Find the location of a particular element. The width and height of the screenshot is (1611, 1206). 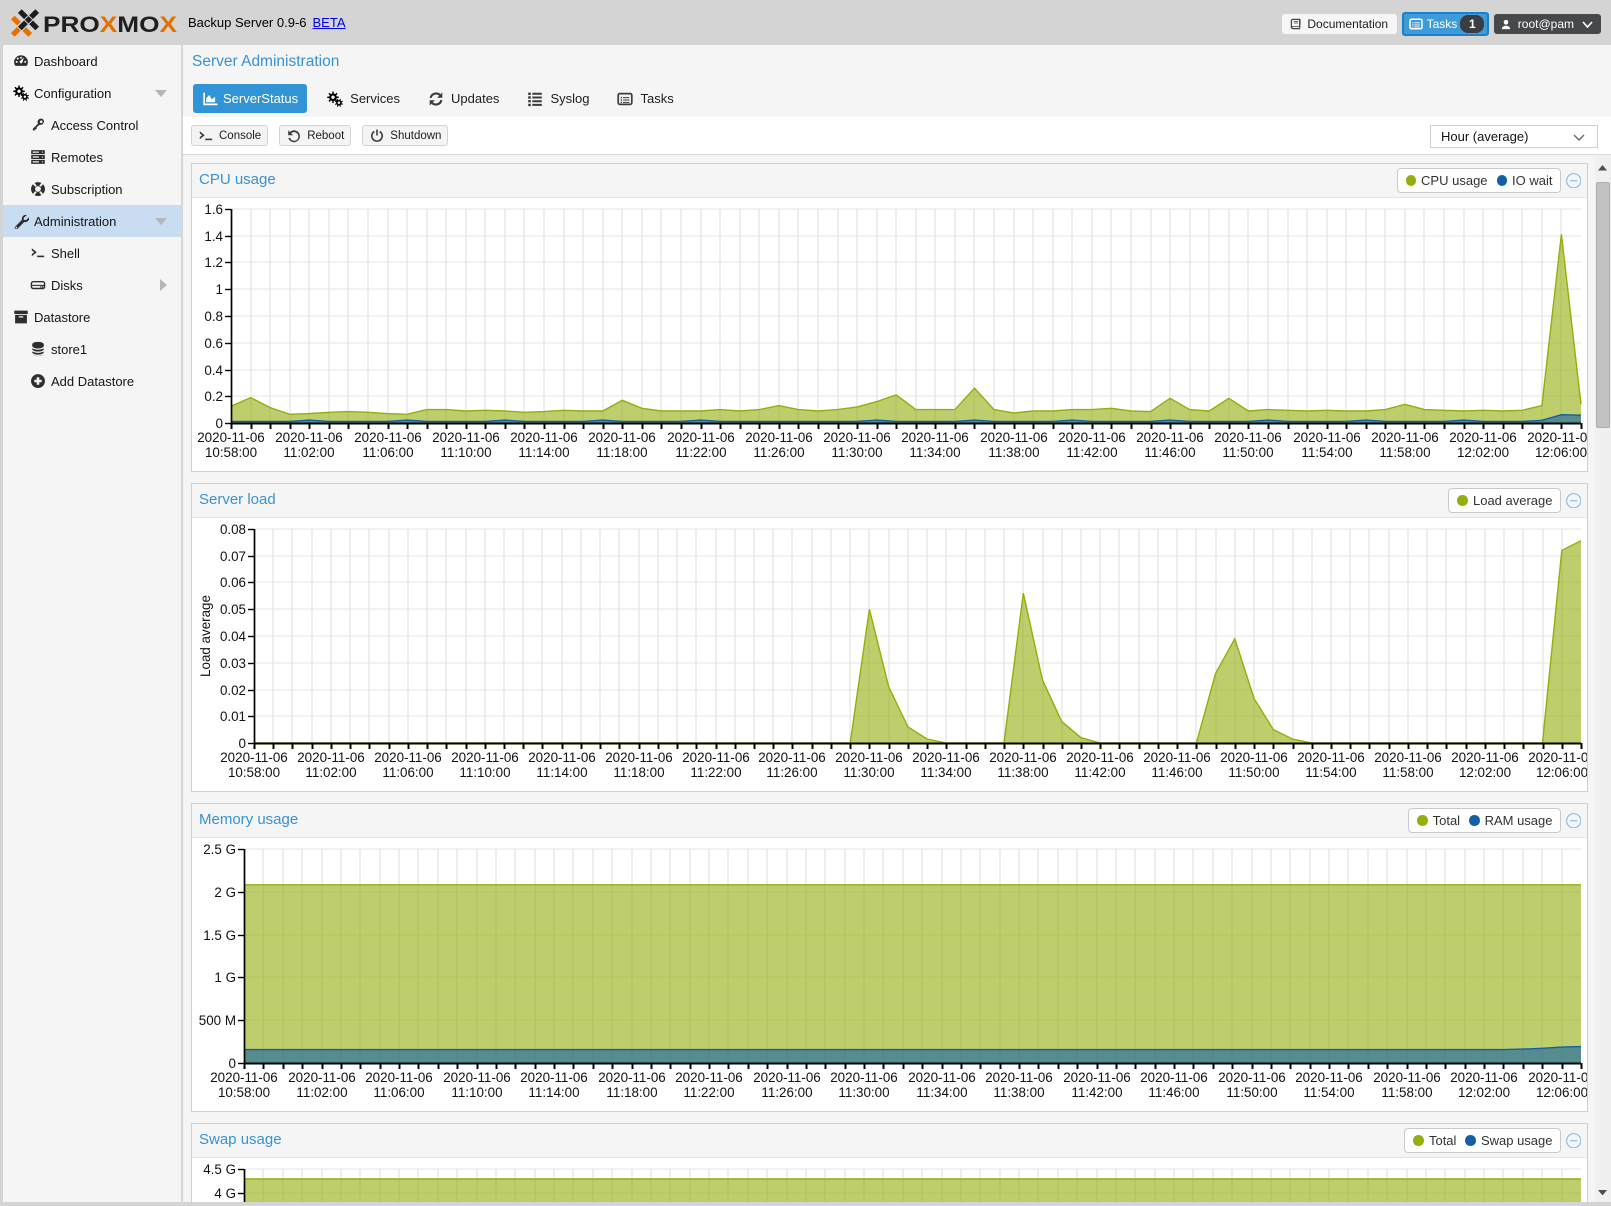

svg-text: 4 G is located at coordinates (225, 1193).